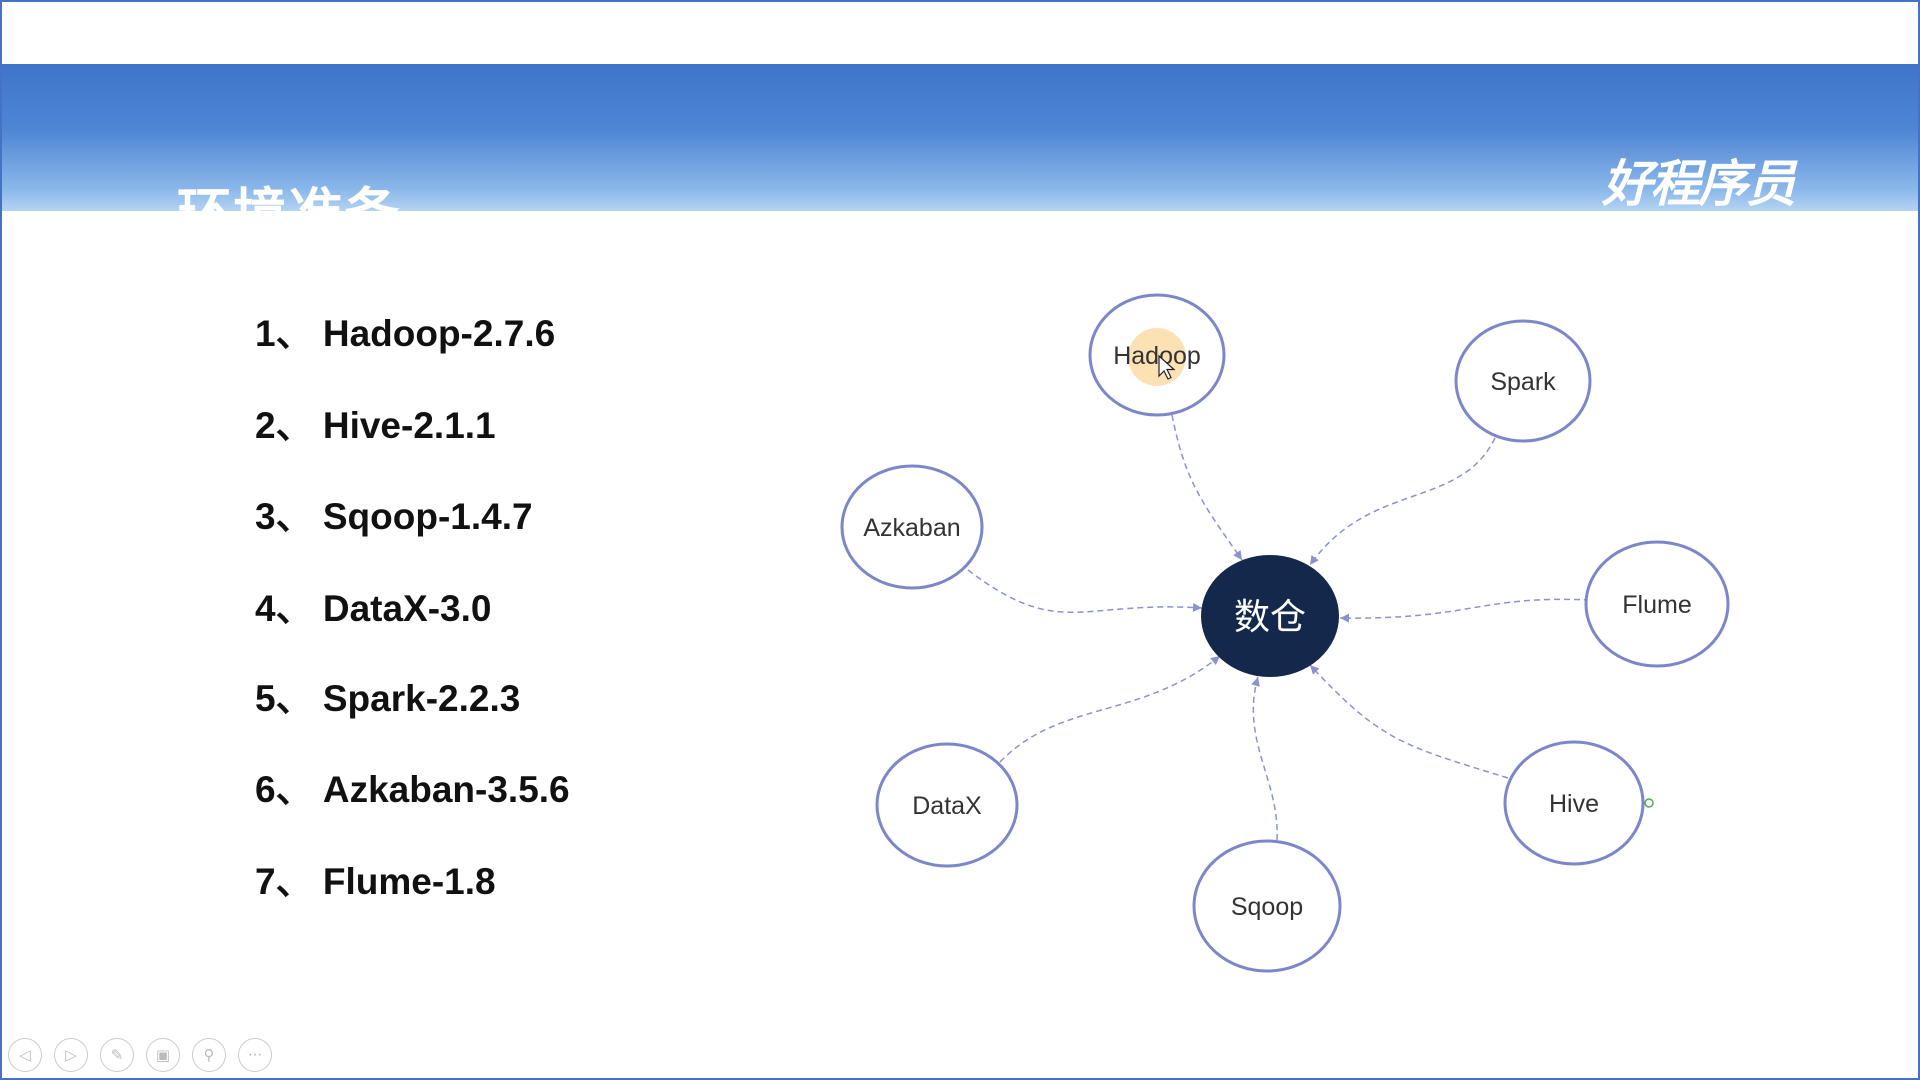 The width and height of the screenshot is (1920, 1080). I want to click on node-label: Hive, so click(1574, 804).